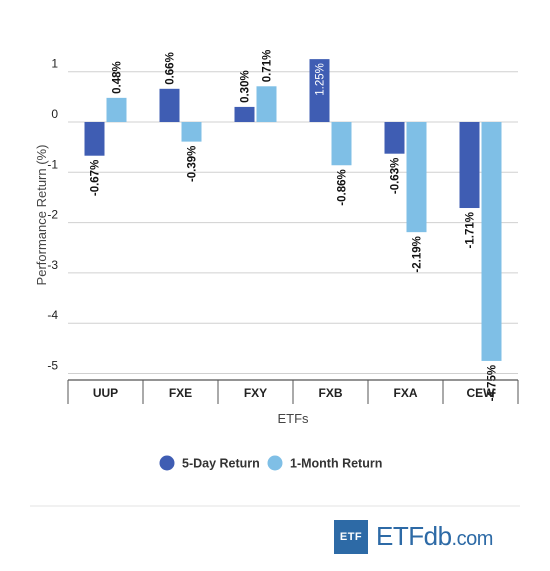  Describe the element at coordinates (193, 164) in the screenshot. I see `data-label: -0.39%` at that location.